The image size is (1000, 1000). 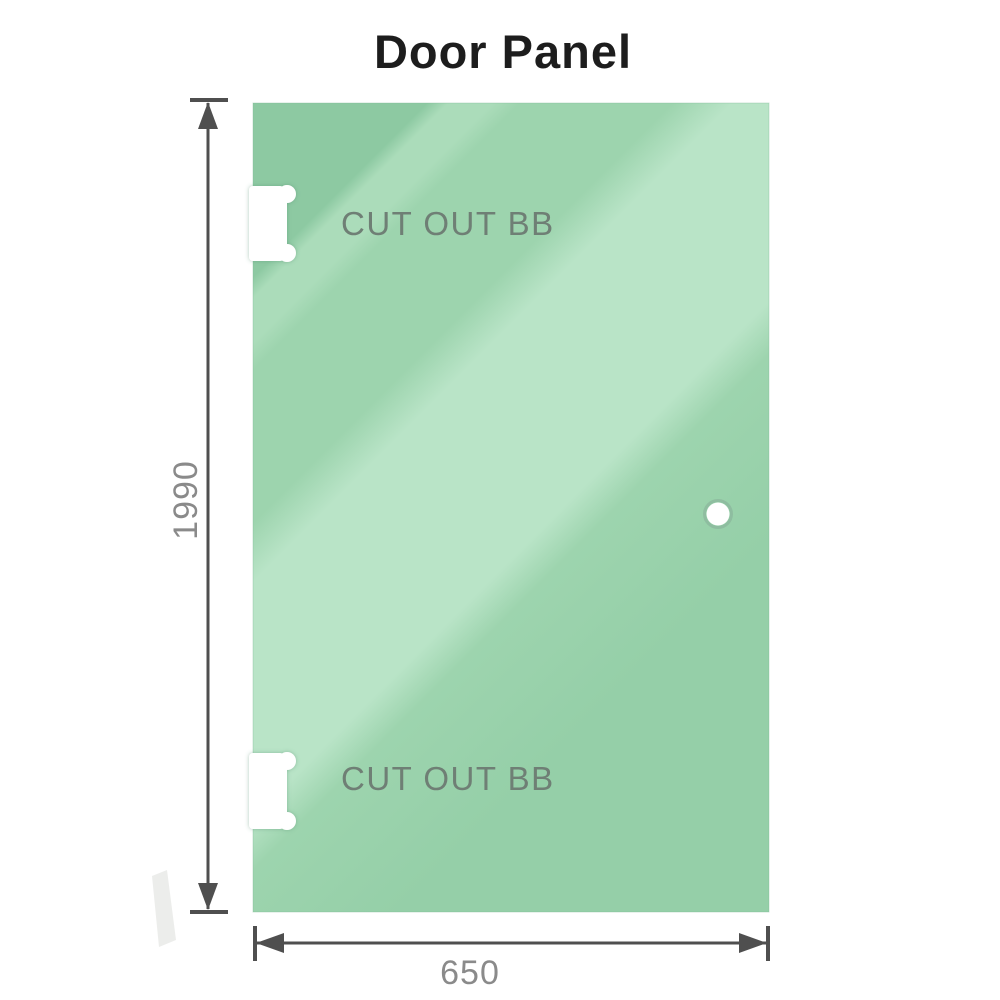 What do you see at coordinates (511, 943) in the screenshot?
I see `width-dimension-arrow` at bounding box center [511, 943].